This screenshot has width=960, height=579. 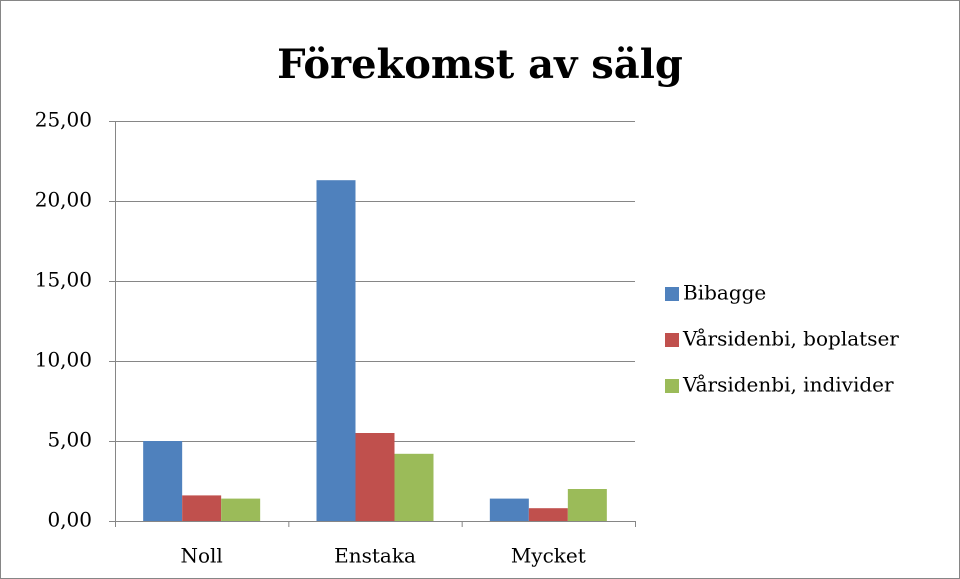 What do you see at coordinates (63, 360) in the screenshot?
I see `y-tick-label: 10,00` at bounding box center [63, 360].